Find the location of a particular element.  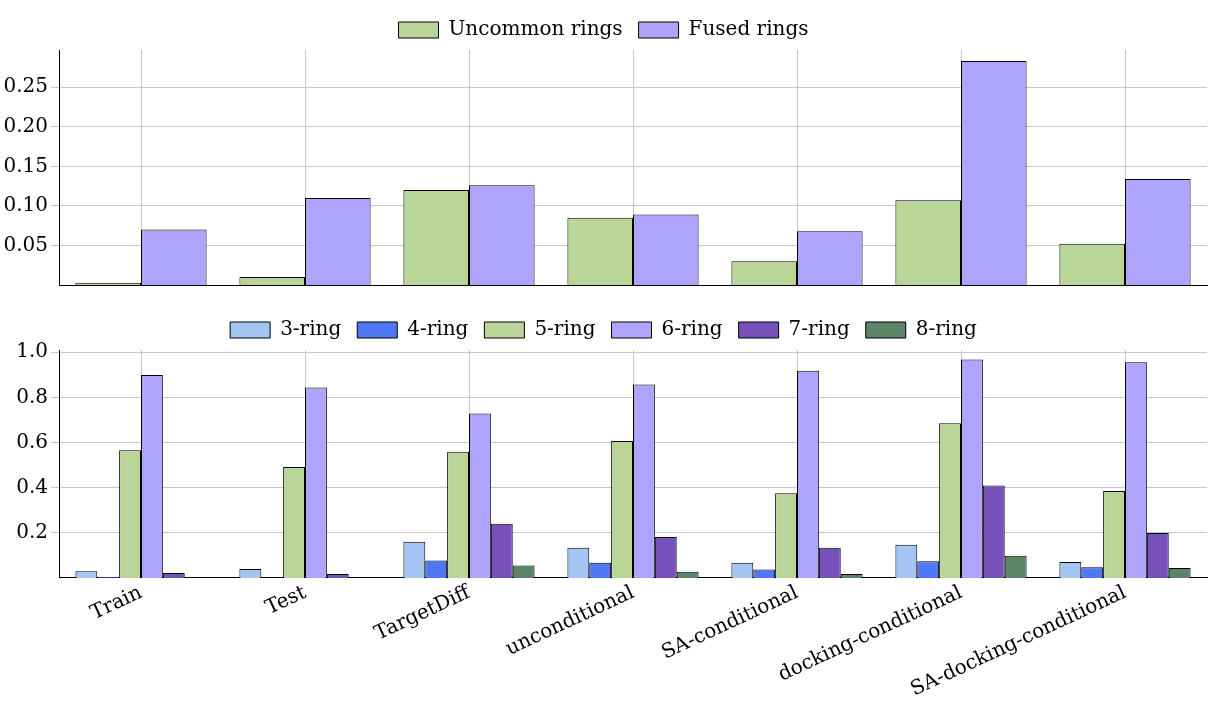

legend-label: 3-ring is located at coordinates (311, 328).